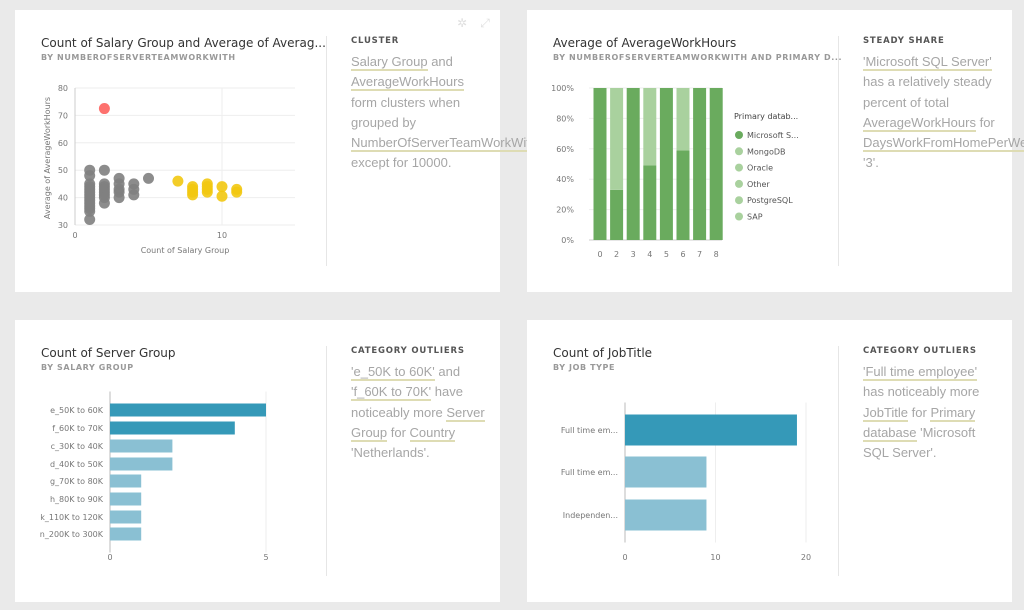  Describe the element at coordinates (645, 43) in the screenshot. I see `chart-title: Average of AverageWorkHours` at that location.